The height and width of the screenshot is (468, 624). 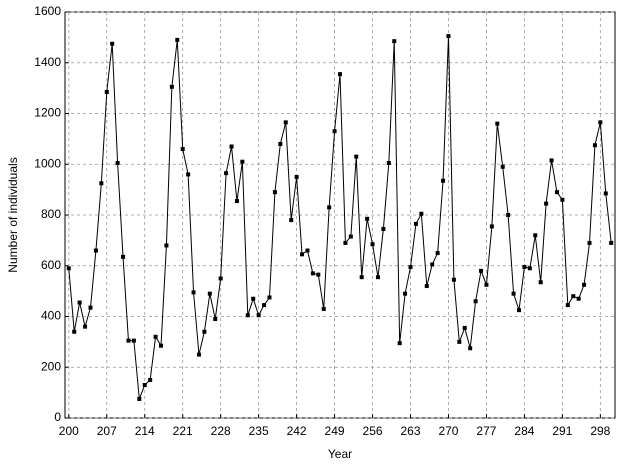 I want to click on y-tick-label: 0, so click(x=57, y=417).